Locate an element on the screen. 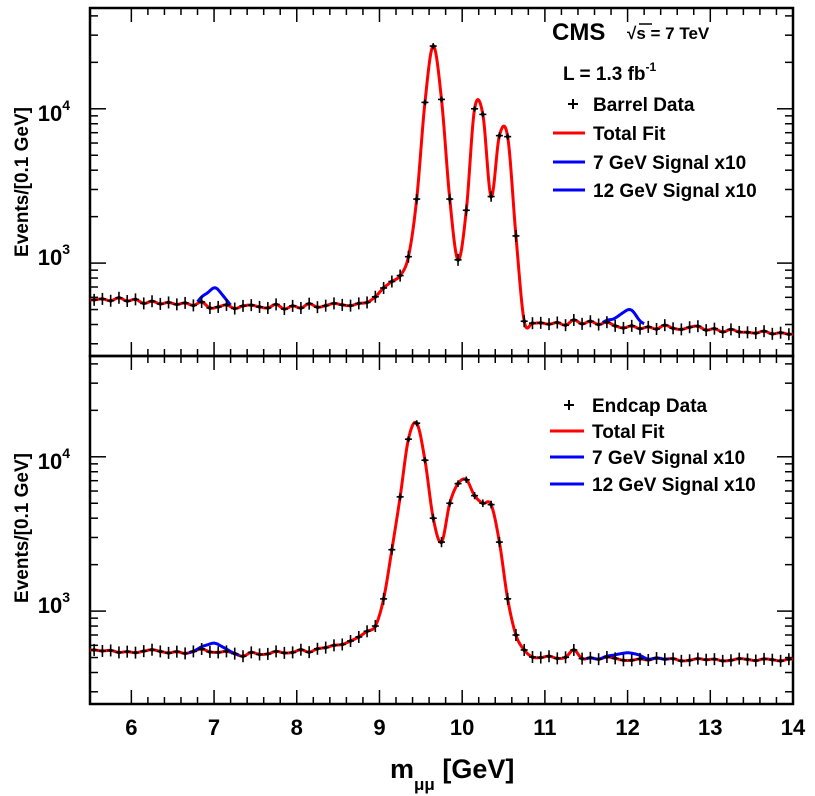  legend-entry-endcap-data: Endcap Data is located at coordinates (636, 406).